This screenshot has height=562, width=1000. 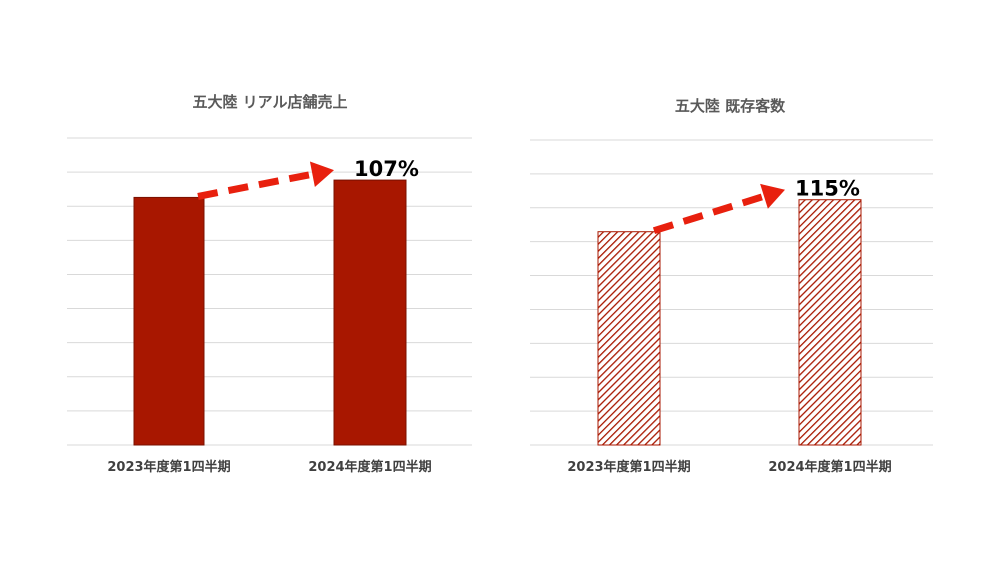 What do you see at coordinates (269, 102) in the screenshot?
I see `chart-title: 五大陸 リアル店舗売上` at bounding box center [269, 102].